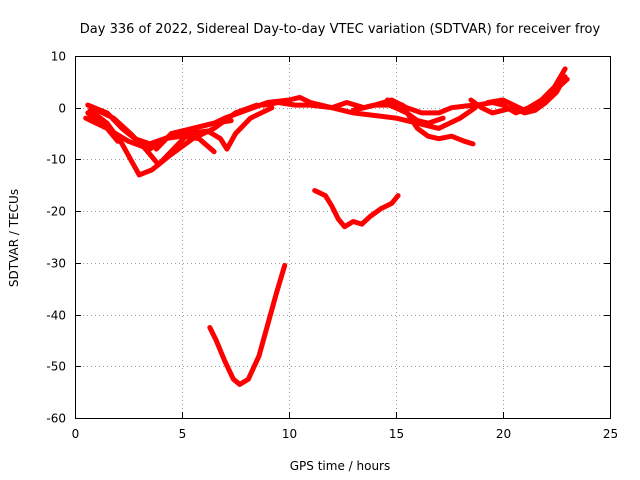 This screenshot has height=480, width=640. I want to click on x-tick-label: 15, so click(396, 434).